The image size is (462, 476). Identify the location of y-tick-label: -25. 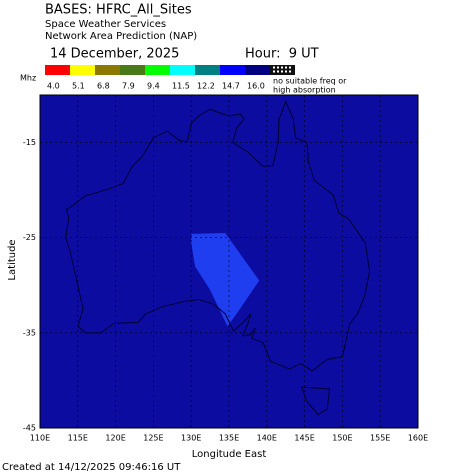
(29, 237).